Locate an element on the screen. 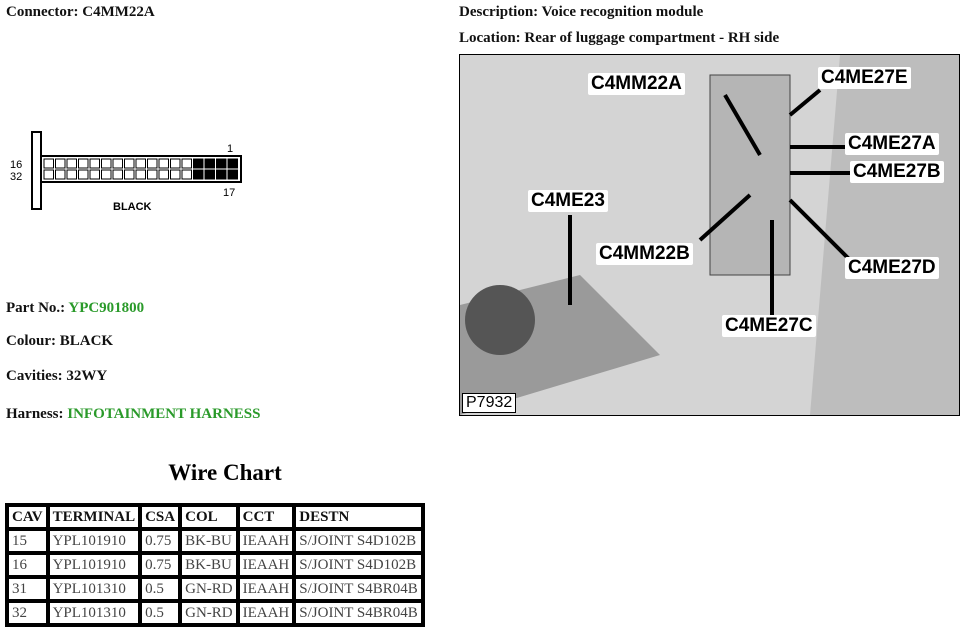 This screenshot has height=644, width=966. photo-label: C4ME27C is located at coordinates (769, 326).